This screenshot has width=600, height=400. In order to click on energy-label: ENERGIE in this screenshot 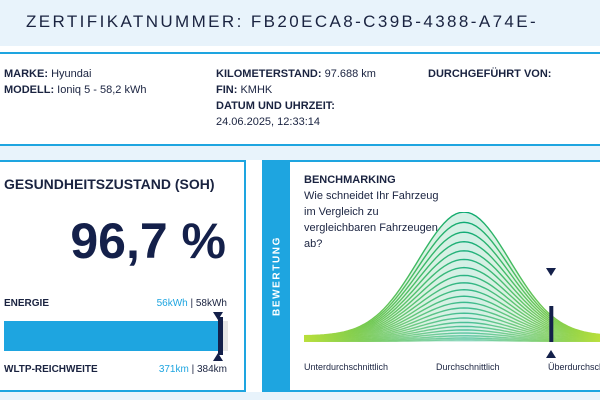, I will do `click(27, 303)`.